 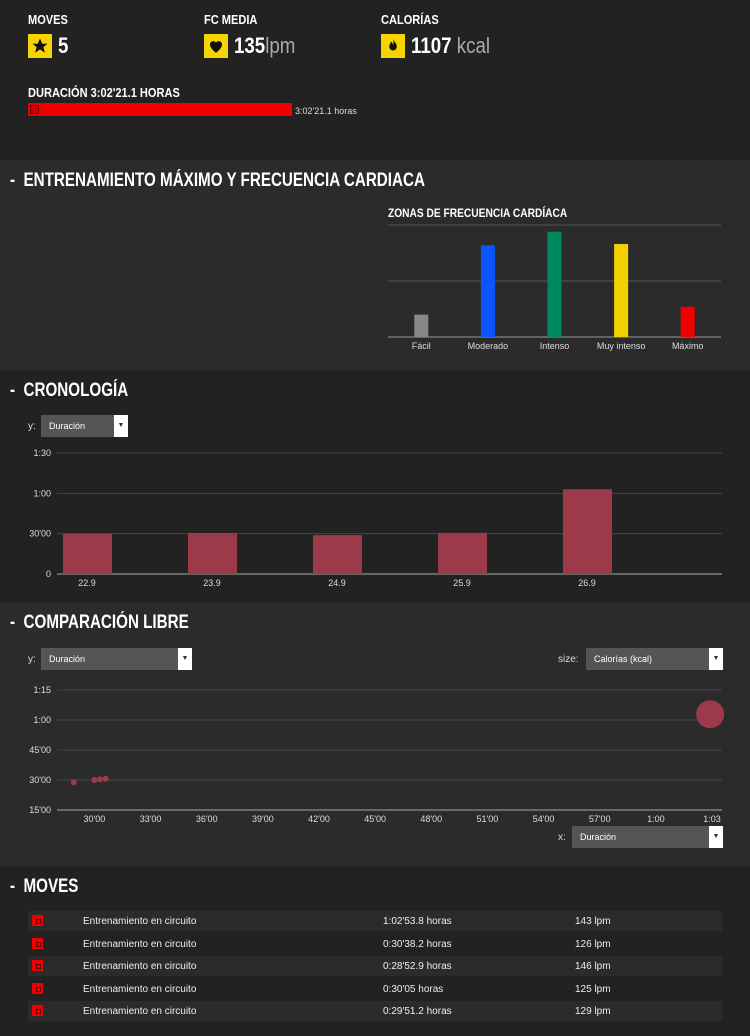 I want to click on x-tick-label: 42'00, so click(x=319, y=819).